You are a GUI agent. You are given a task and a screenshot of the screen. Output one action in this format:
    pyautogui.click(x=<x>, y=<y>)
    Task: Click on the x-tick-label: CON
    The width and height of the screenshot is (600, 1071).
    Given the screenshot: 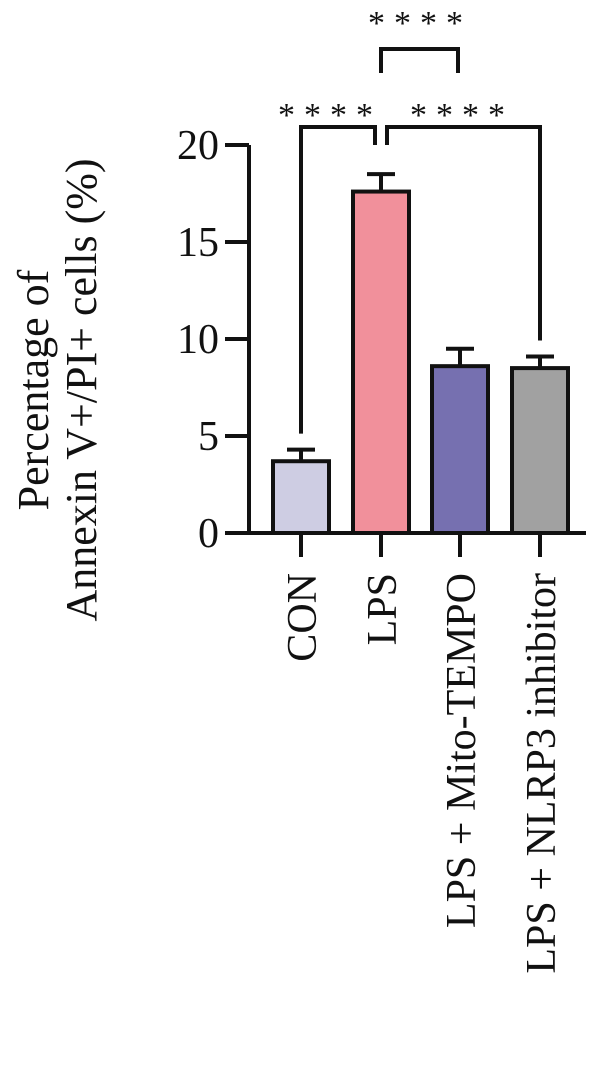 What is the action you would take?
    pyautogui.click(x=303, y=617)
    